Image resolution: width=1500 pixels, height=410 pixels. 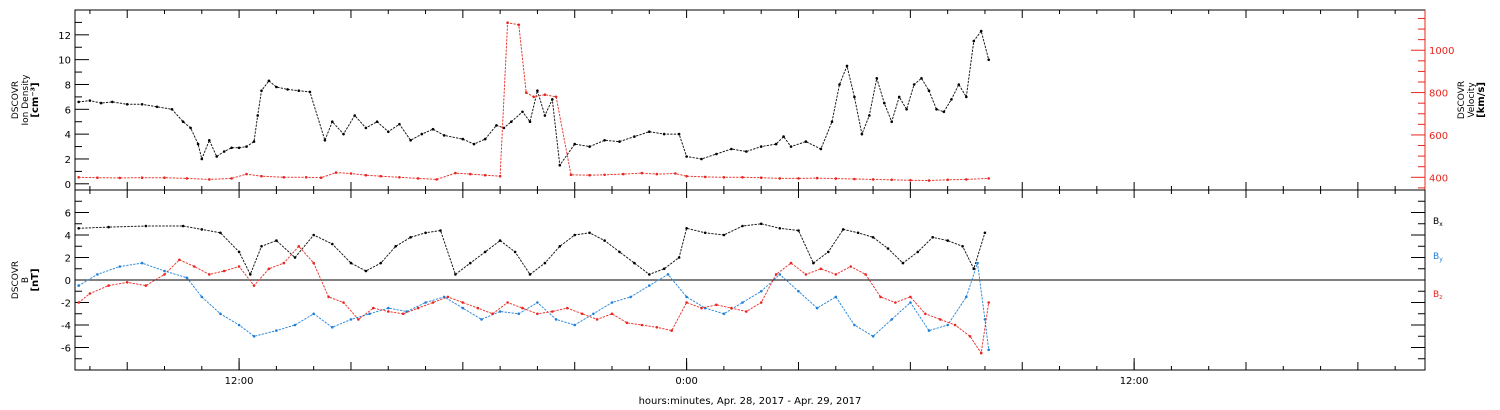 I want to click on legend-y: By, so click(x=1438, y=257).